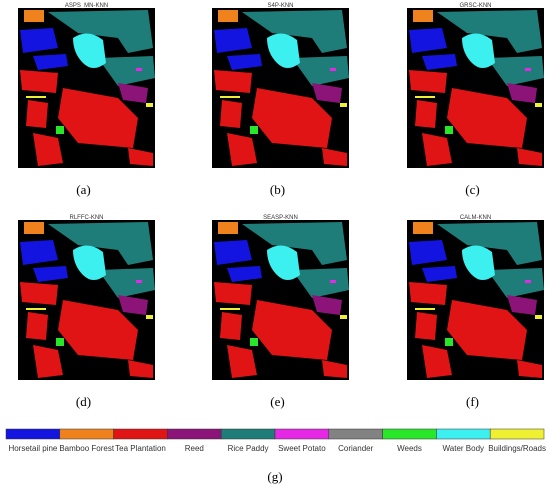  I want to click on legend-label: Coriander, so click(355, 448).